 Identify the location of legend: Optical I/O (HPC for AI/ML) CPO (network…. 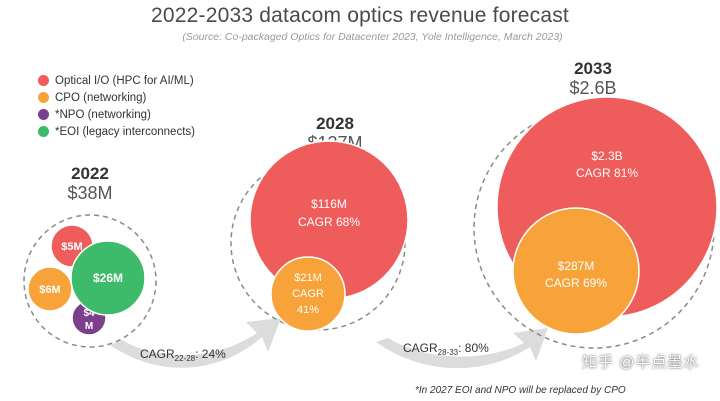
(116, 106).